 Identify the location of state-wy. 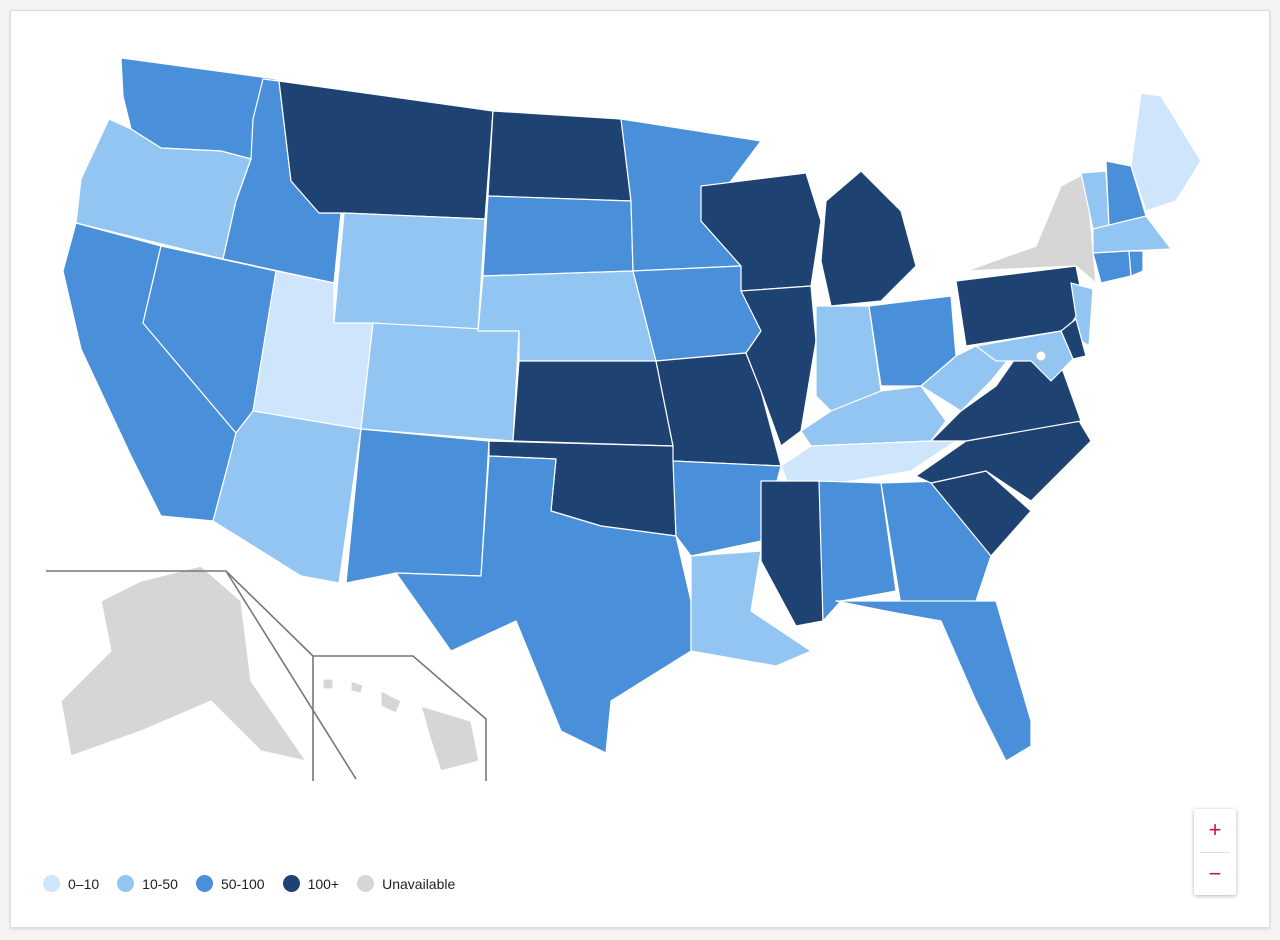
(409, 272).